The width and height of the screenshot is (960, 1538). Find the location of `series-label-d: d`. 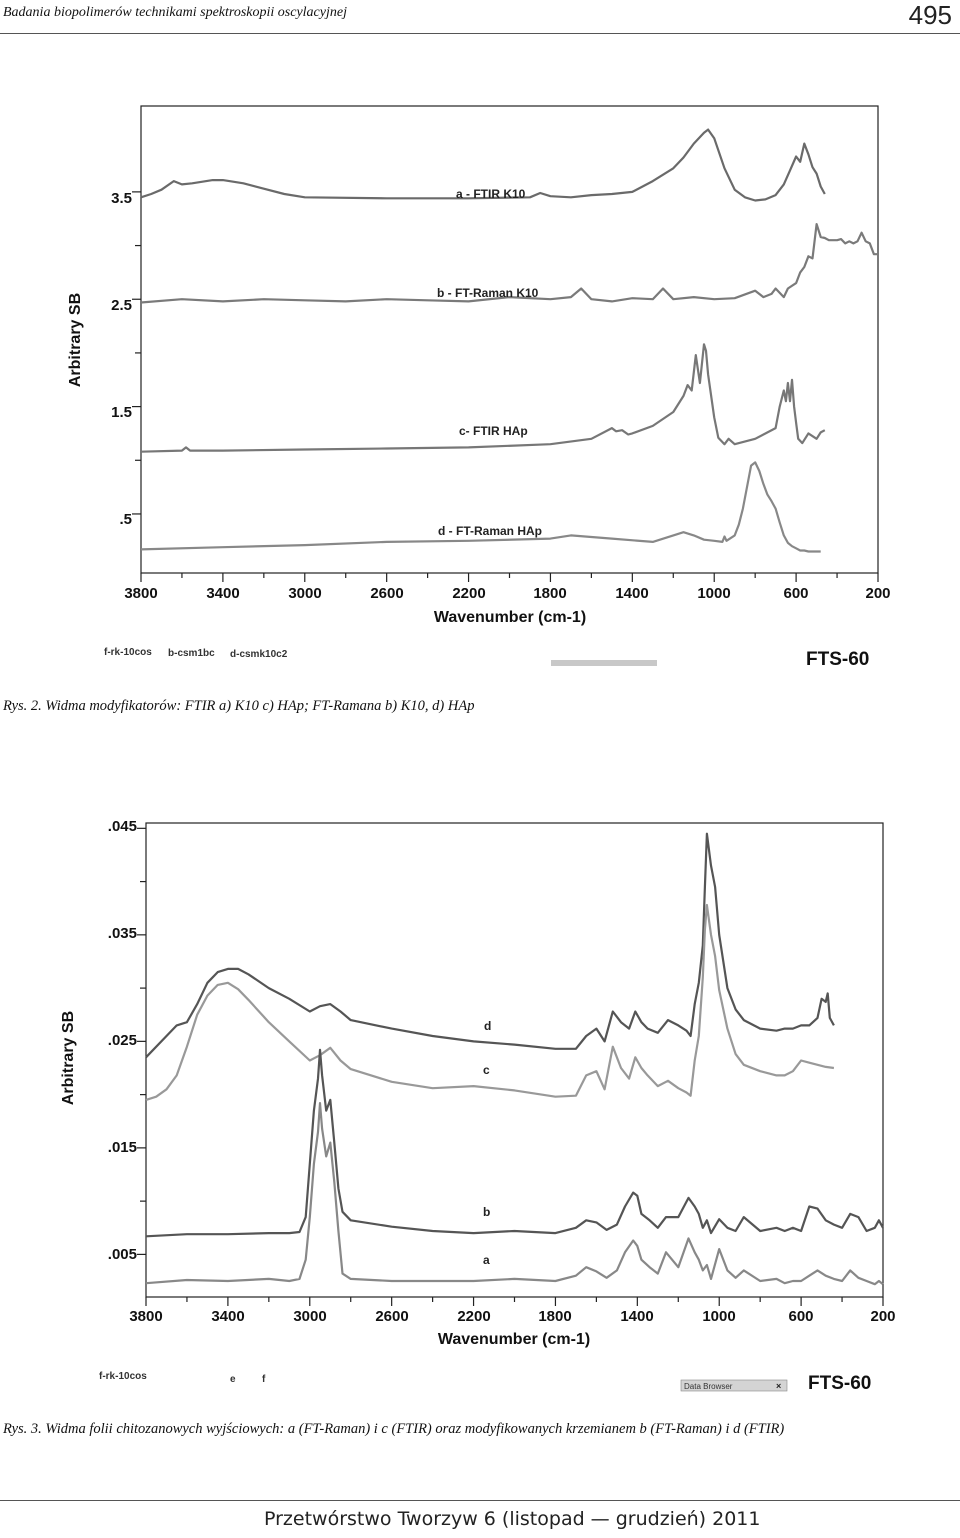

series-label-d: d is located at coordinates (487, 1026).